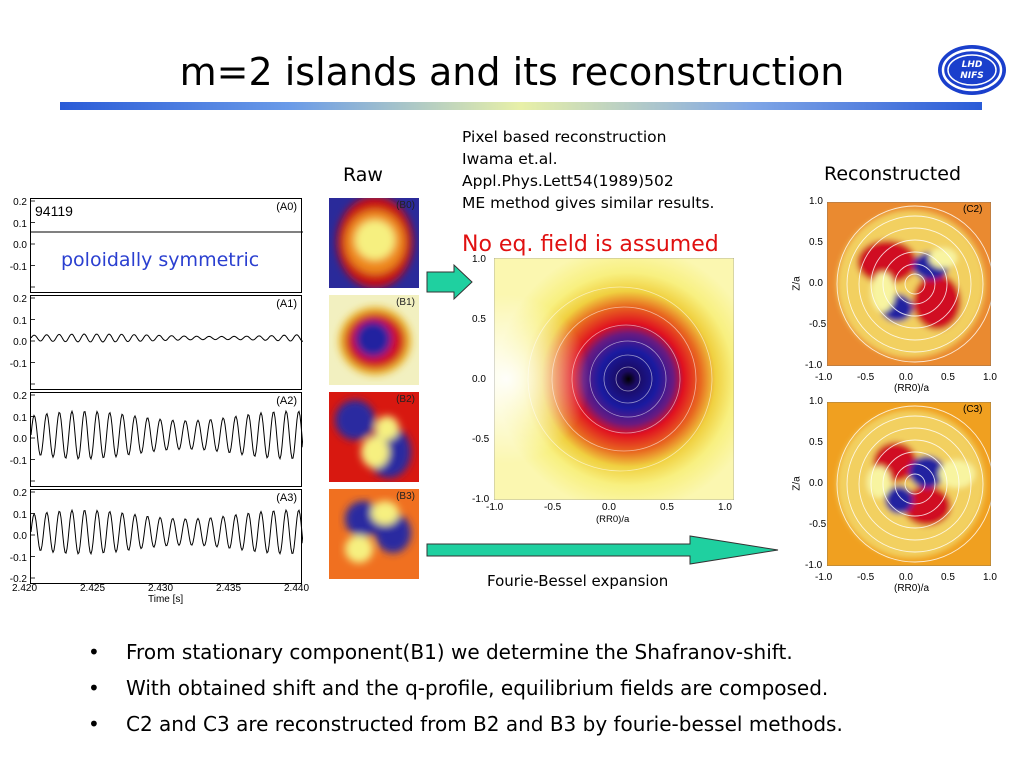 This screenshot has height=768, width=1024. What do you see at coordinates (54, 211) in the screenshot?
I see `shot-number: 94119` at bounding box center [54, 211].